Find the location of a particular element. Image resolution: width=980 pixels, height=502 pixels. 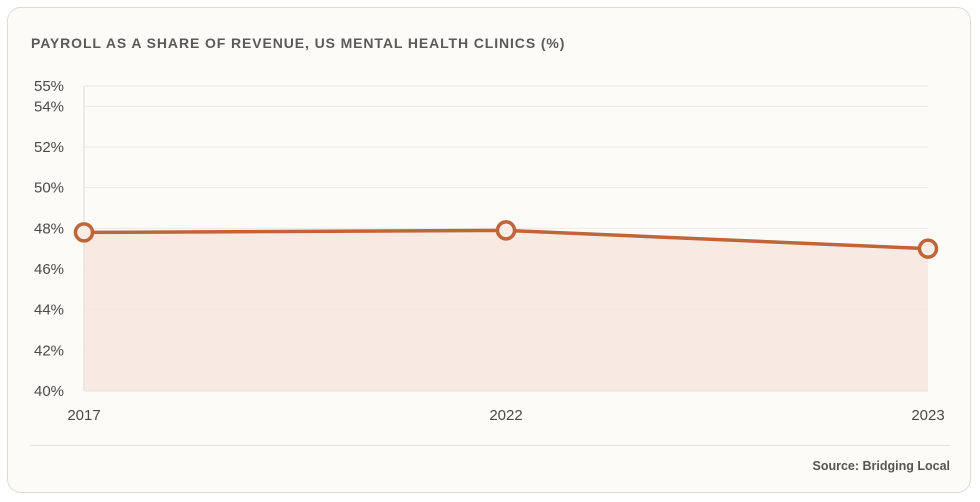

y-tick-label: 55% is located at coordinates (49, 86).